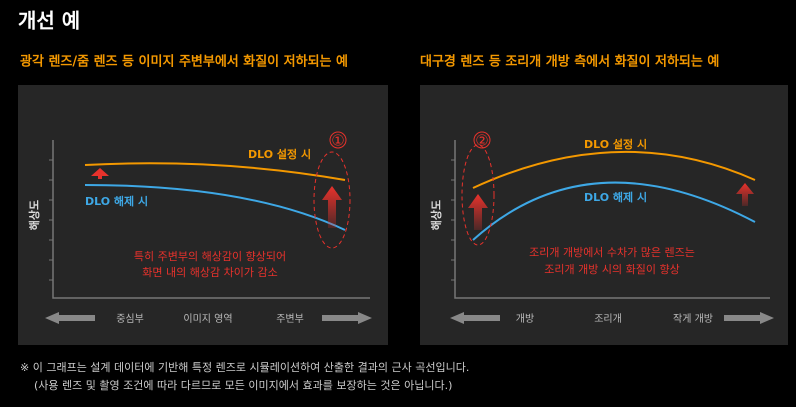 This screenshot has width=796, height=407. What do you see at coordinates (209, 272) in the screenshot?
I see `annotation: 화면 내의 해상감 차이가 감소` at bounding box center [209, 272].